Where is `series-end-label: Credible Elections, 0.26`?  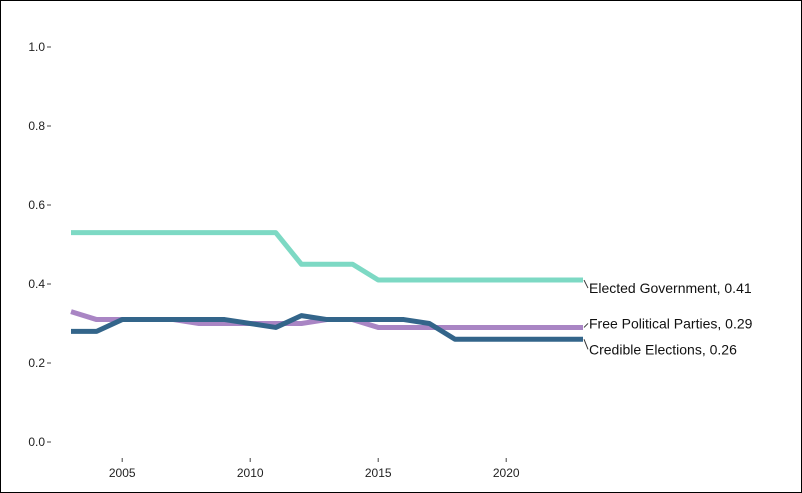
series-end-label: Credible Elections, 0.26 is located at coordinates (663, 349).